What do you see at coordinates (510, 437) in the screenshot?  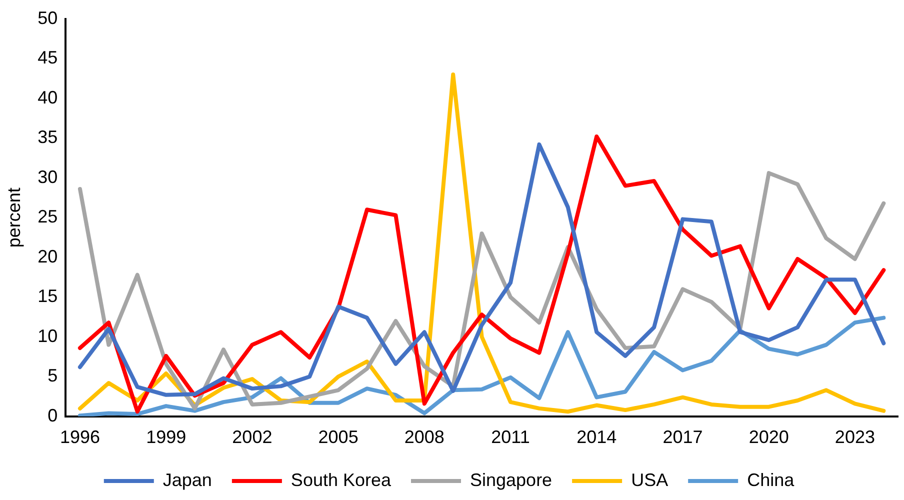 I see `x-tick-label: 2011` at bounding box center [510, 437].